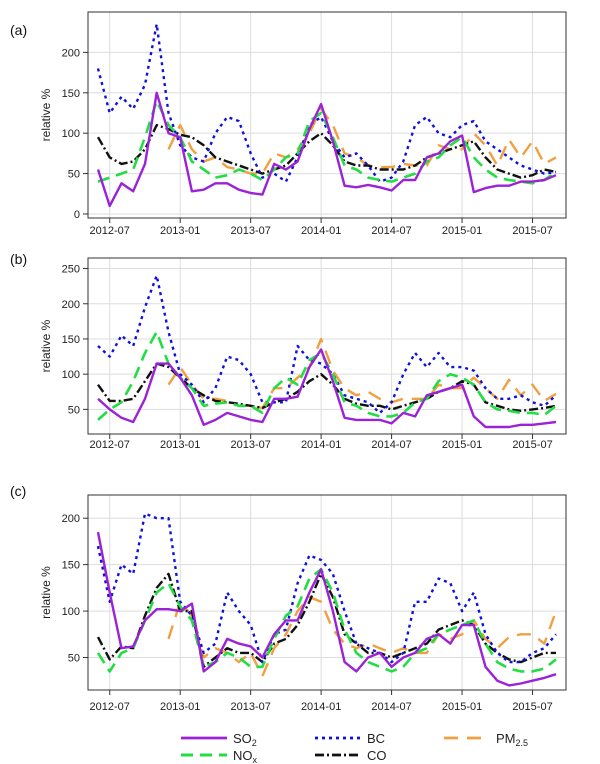  I want to click on legend: SO2 BC PM2.5 NOx CO, so click(354, 747).